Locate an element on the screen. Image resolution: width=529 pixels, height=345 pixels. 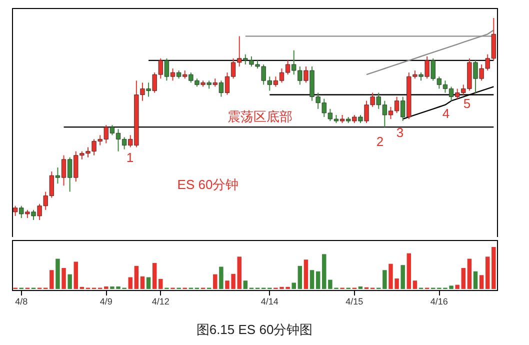
annotation: 震荡区底部 is located at coordinates (260, 116).